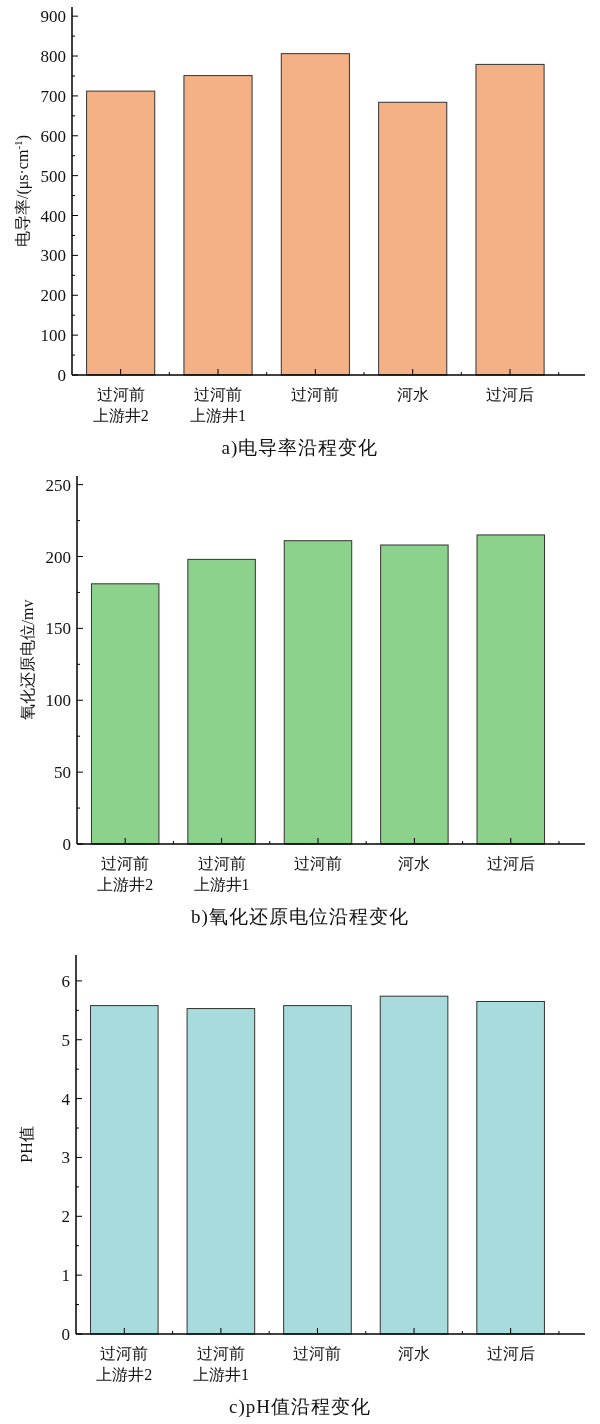 This screenshot has height=1424, width=600. Describe the element at coordinates (53, 17) in the screenshot. I see `y-tick-label: 900` at that location.